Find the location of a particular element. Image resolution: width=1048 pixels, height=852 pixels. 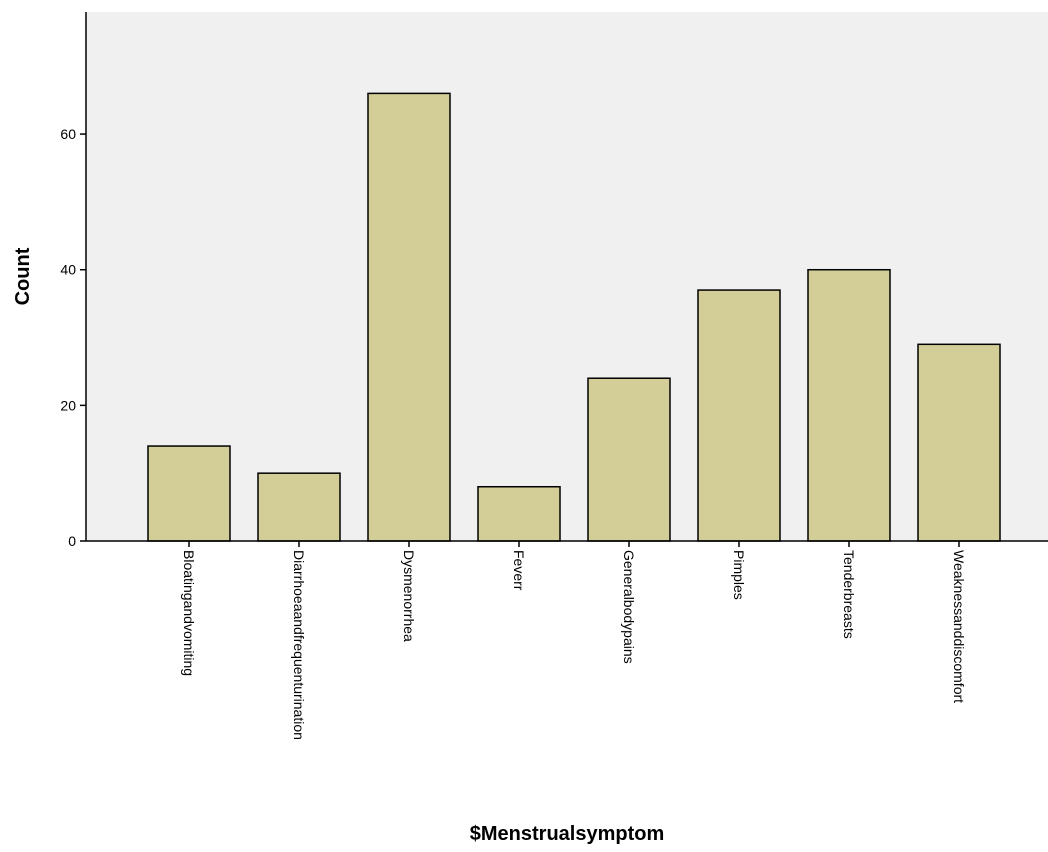

x-tick-label: Diarrhoeaandfrequenturination is located at coordinates (299, 645).